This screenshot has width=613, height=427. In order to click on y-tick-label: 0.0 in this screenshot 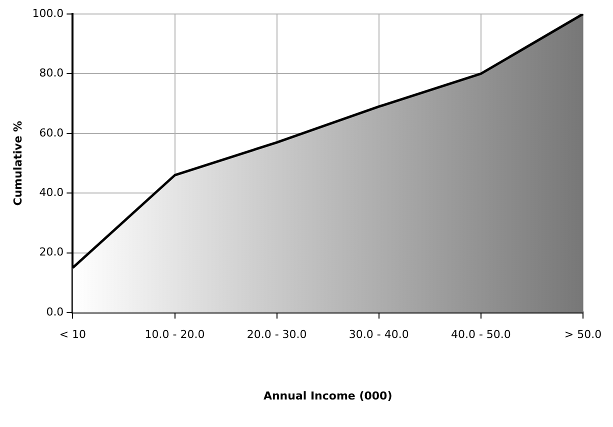, I will do `click(55, 311)`.